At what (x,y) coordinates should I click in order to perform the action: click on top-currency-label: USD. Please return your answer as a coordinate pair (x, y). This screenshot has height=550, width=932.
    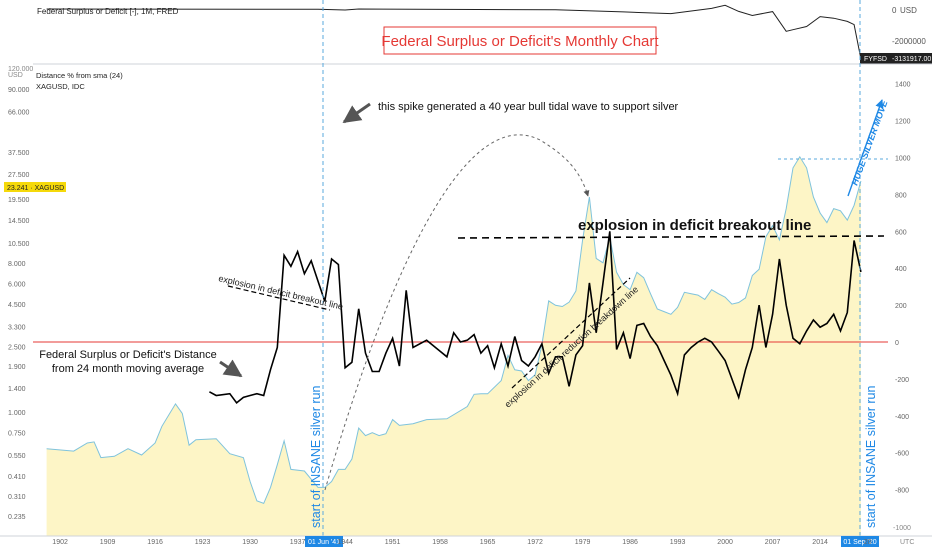
    Looking at the image, I should click on (908, 10).